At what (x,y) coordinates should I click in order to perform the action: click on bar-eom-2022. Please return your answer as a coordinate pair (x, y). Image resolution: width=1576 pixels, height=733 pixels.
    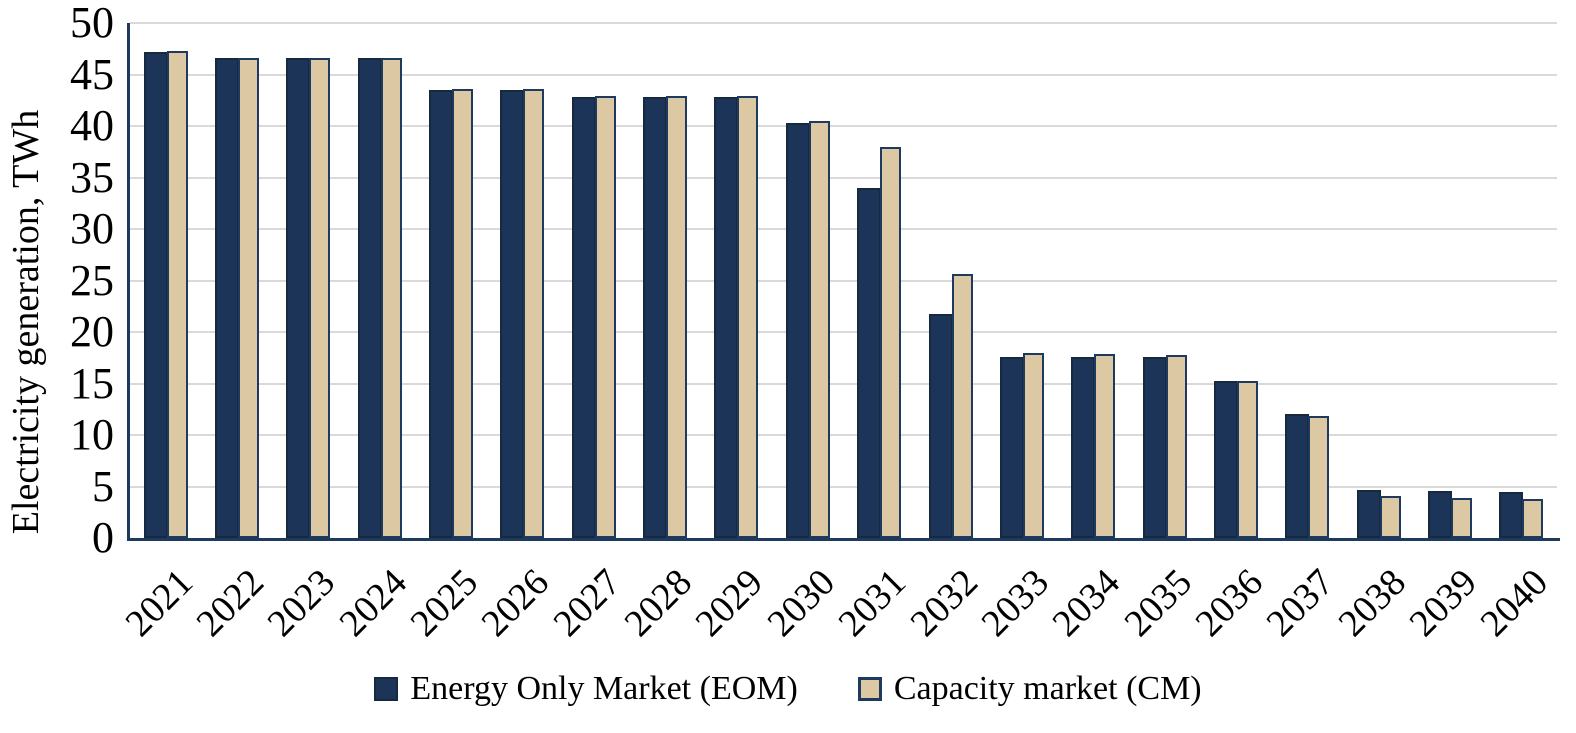
    Looking at the image, I should click on (227, 298).